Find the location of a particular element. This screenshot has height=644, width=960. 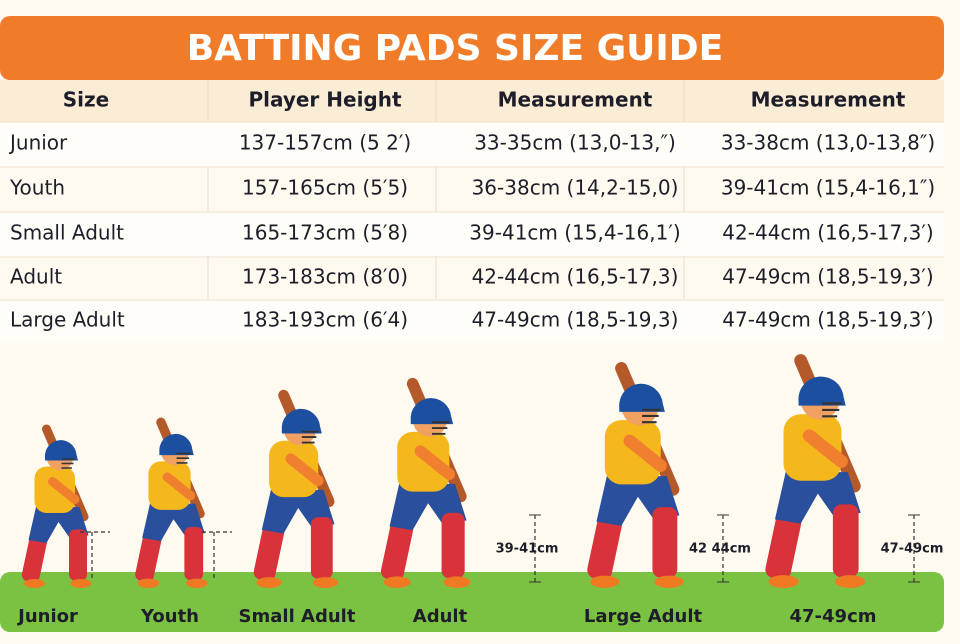

size-cell: Adult is located at coordinates (36, 277).